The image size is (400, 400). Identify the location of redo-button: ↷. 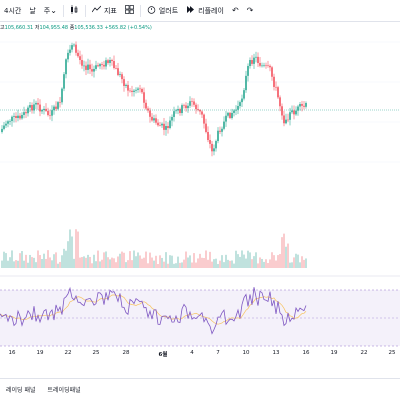
(250, 11).